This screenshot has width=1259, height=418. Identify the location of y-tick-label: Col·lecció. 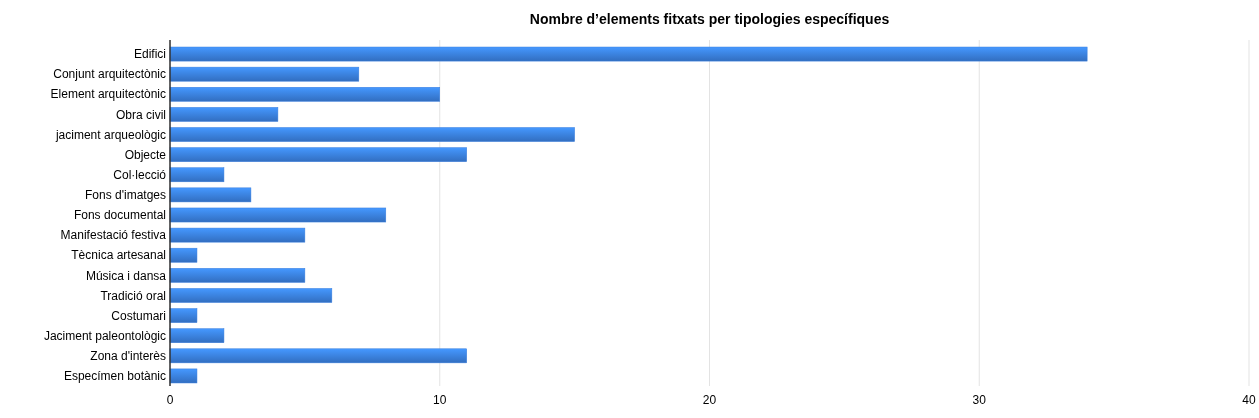
(140, 174).